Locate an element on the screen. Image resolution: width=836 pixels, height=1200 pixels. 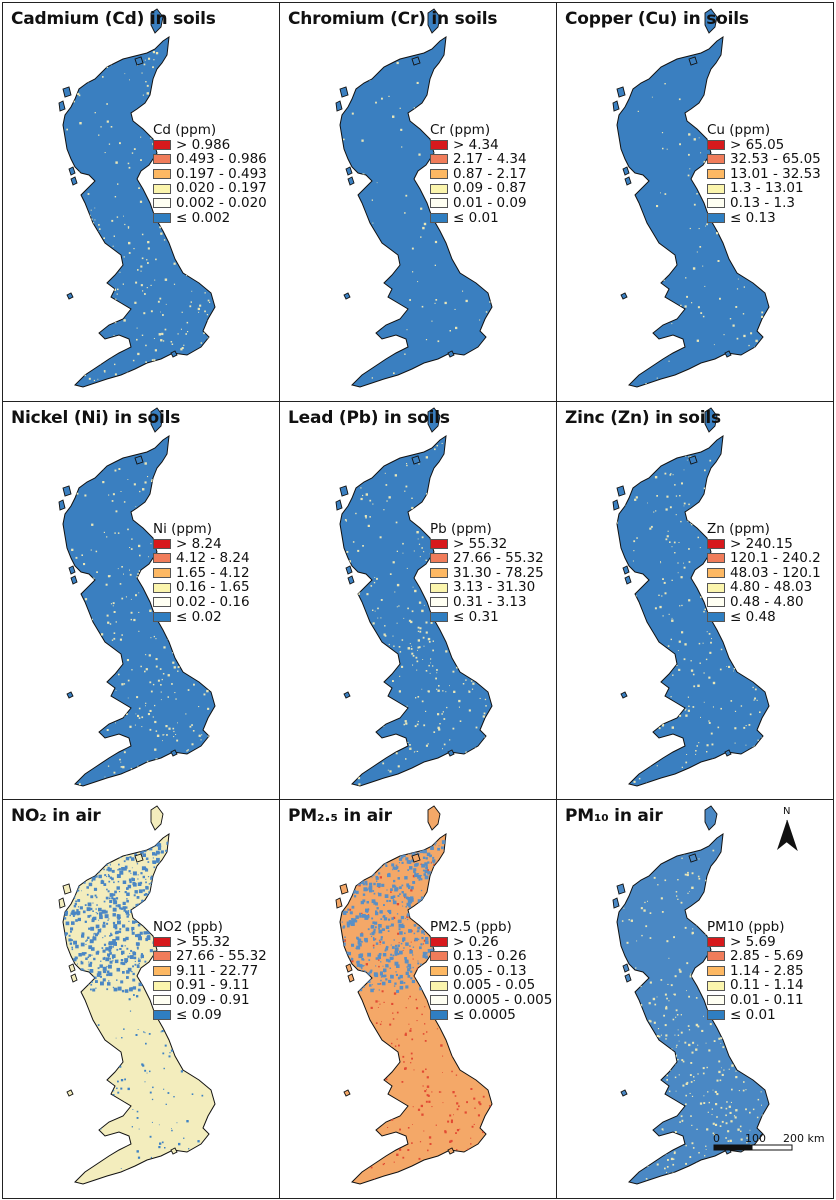
legend-item: > 55.32 is located at coordinates (487, 544).